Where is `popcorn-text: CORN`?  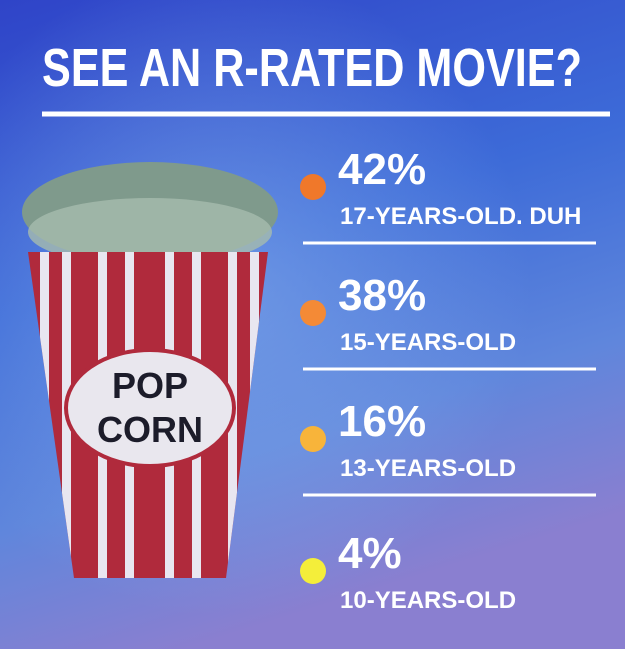 popcorn-text: CORN is located at coordinates (150, 429).